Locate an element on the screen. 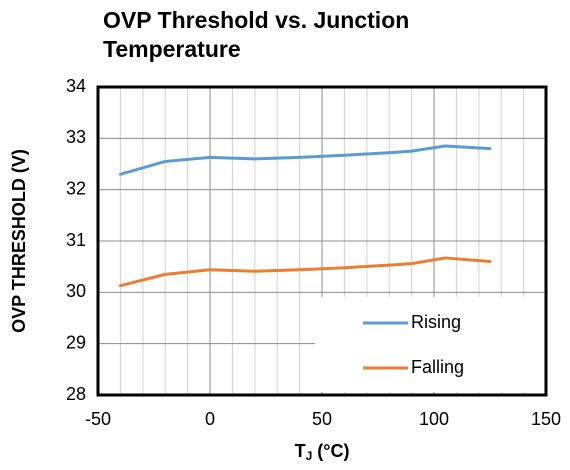 The width and height of the screenshot is (570, 470). y-tick-label: 32 is located at coordinates (76, 188).